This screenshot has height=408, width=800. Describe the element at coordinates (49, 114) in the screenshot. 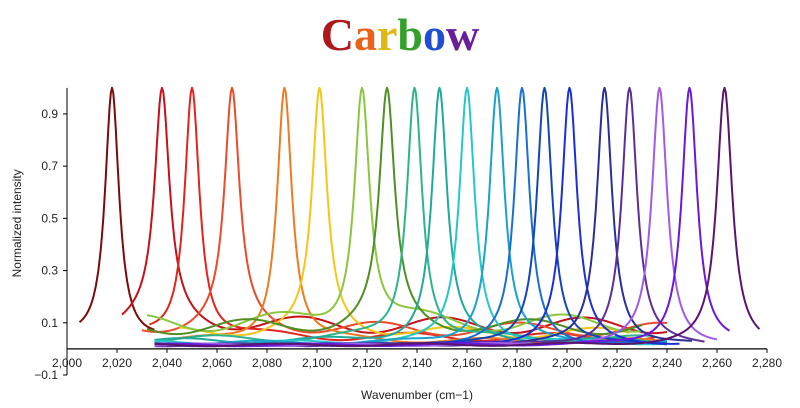

I see `y-tick-label: 0.9` at that location.